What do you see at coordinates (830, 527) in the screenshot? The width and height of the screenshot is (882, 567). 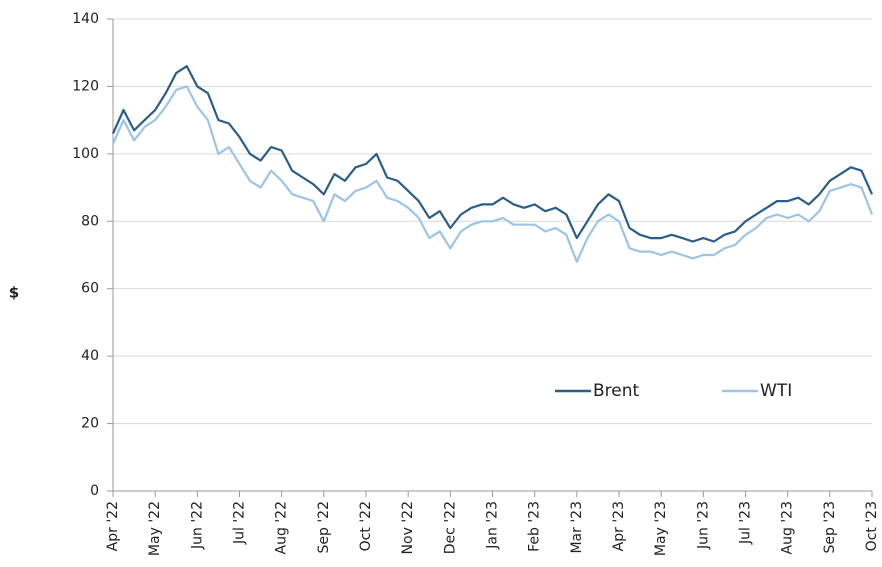 I see `x-tick-label: Sep '23` at bounding box center [830, 527].